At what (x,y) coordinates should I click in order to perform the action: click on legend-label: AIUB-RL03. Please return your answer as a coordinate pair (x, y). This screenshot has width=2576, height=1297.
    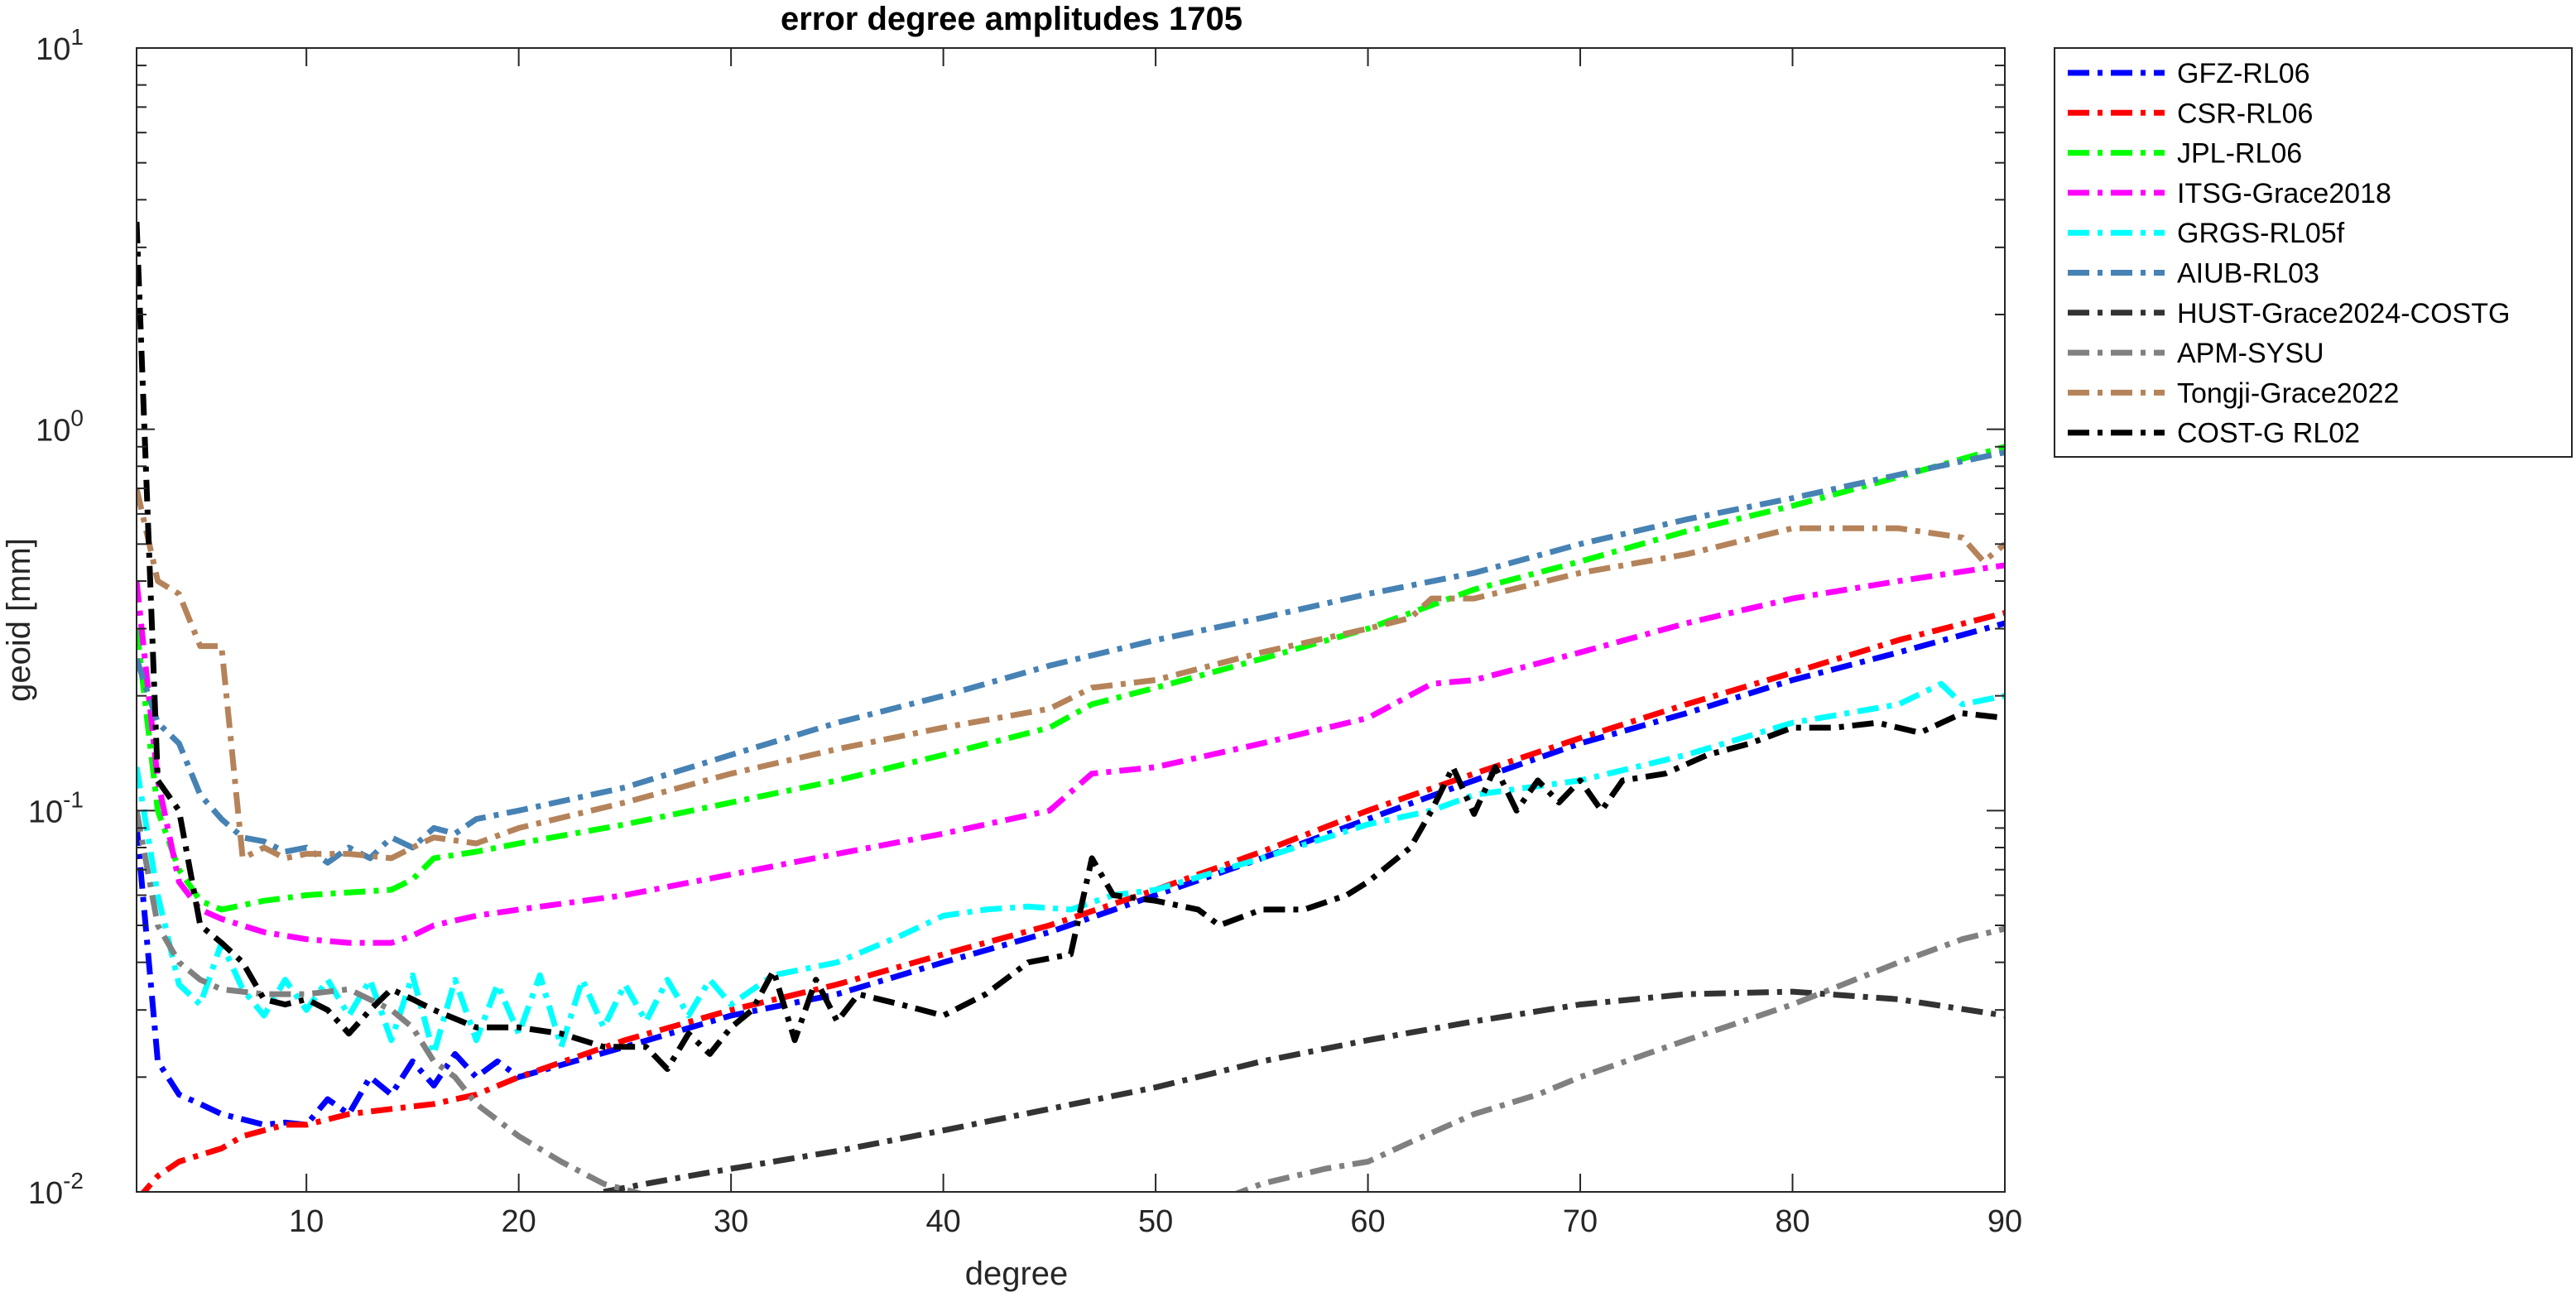
    Looking at the image, I should click on (2248, 274).